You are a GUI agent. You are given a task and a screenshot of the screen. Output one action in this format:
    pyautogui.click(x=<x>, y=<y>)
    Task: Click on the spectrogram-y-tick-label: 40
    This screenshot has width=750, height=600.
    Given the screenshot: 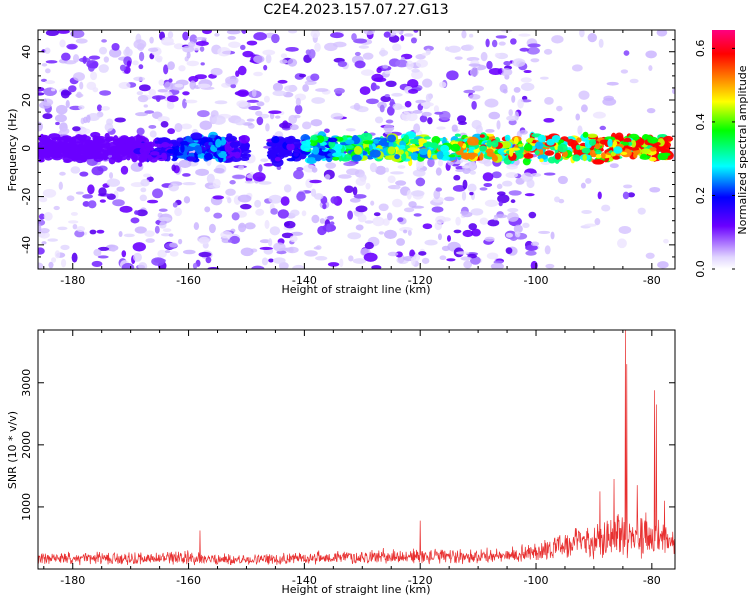 What is the action you would take?
    pyautogui.click(x=26, y=52)
    